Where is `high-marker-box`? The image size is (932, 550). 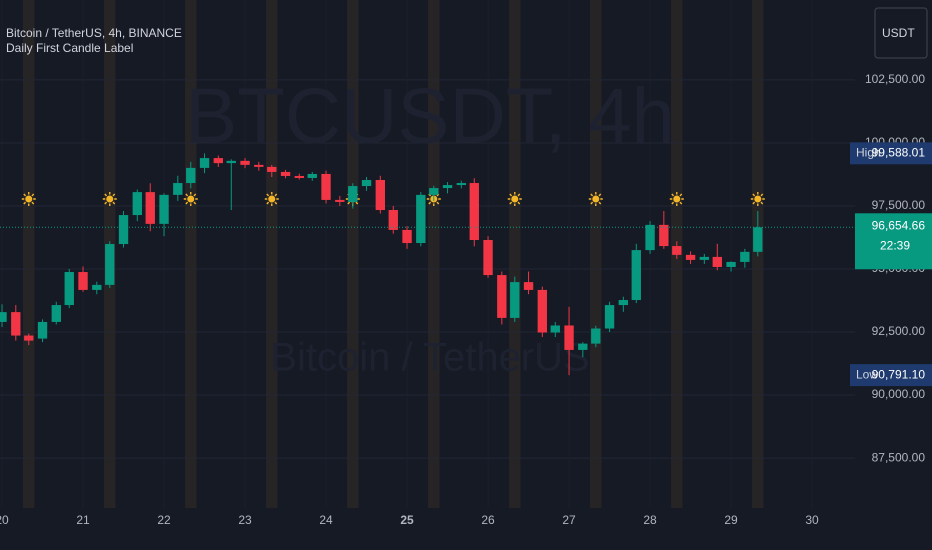
high-marker-box is located at coordinates (891, 153).